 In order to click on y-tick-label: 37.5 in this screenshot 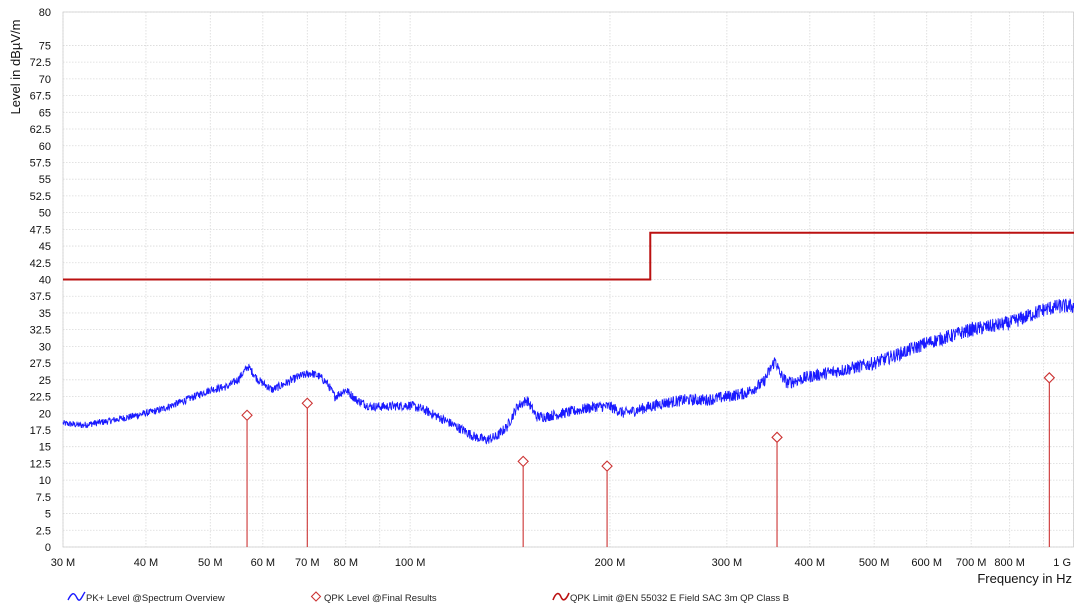, I will do `click(40, 297)`.